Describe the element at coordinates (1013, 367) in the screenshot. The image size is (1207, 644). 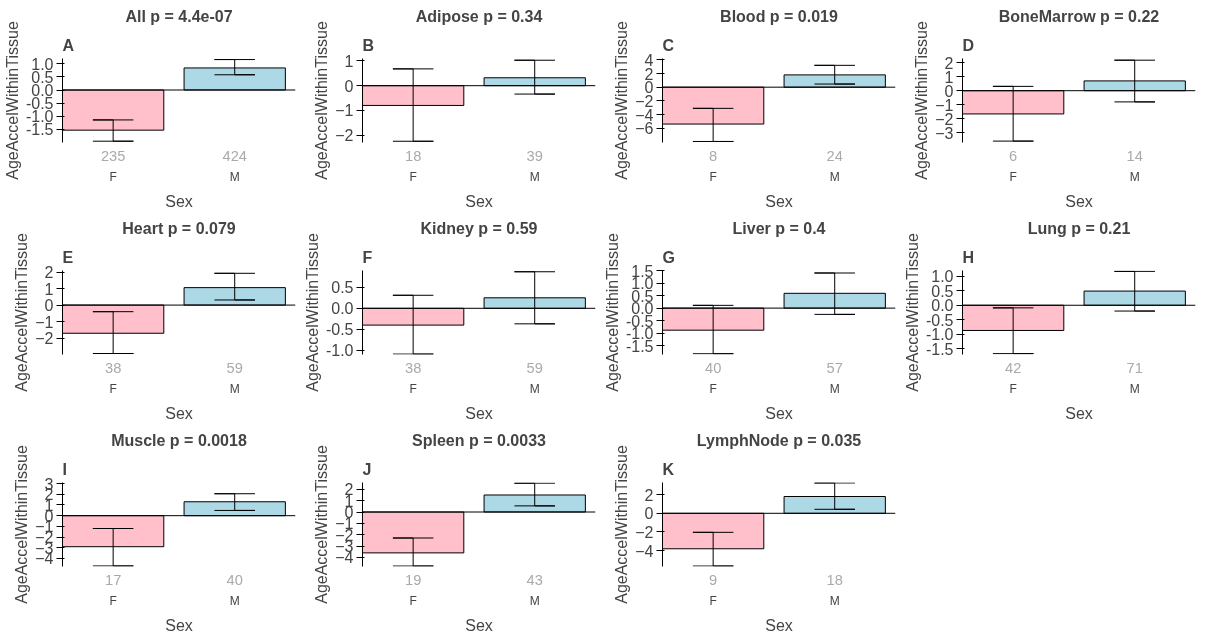
I see `text: 42` at that location.